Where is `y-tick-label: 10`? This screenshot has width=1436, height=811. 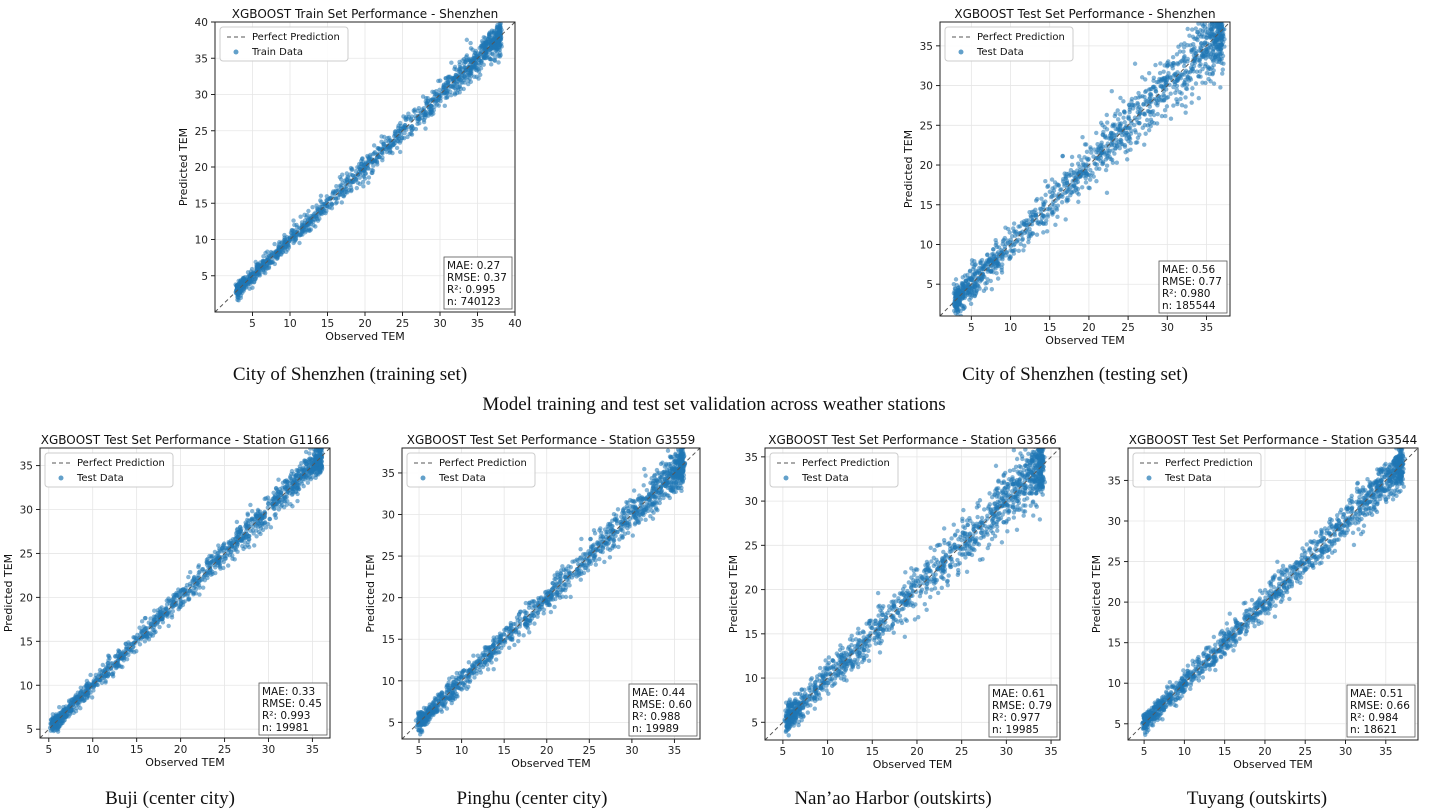
y-tick-label: 10 is located at coordinates (26, 686).